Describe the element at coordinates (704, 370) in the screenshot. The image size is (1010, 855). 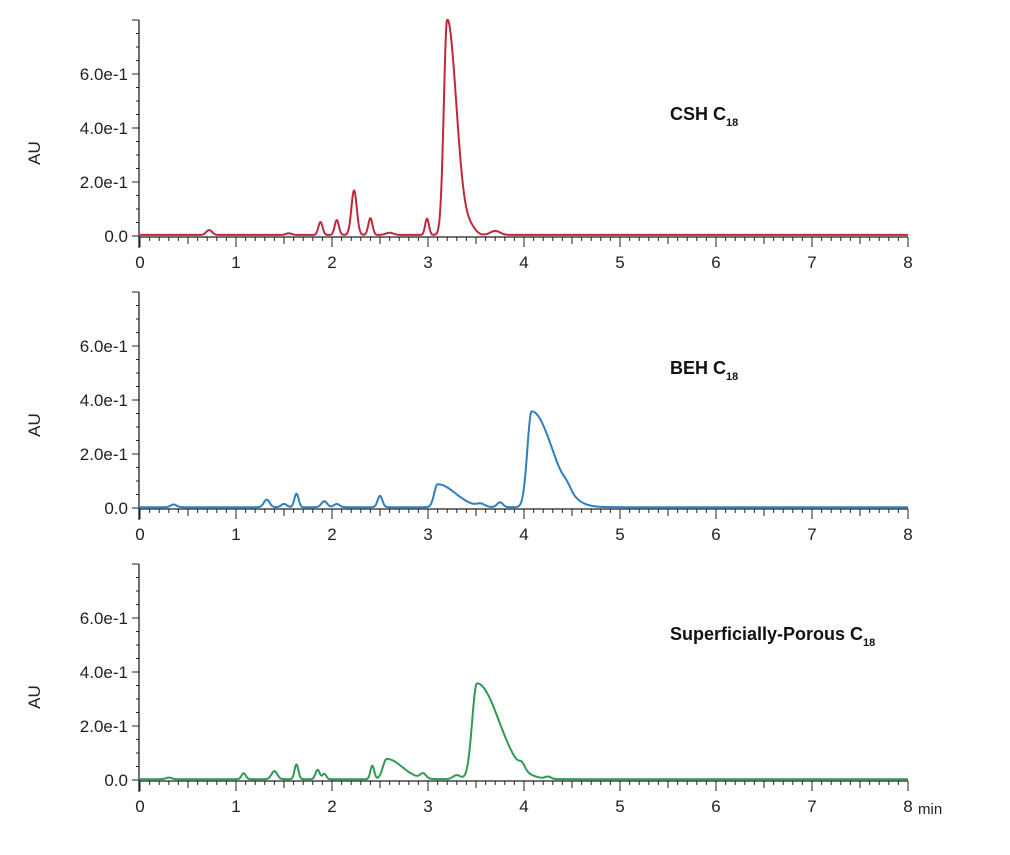
I see `column-label: BEH C18` at that location.